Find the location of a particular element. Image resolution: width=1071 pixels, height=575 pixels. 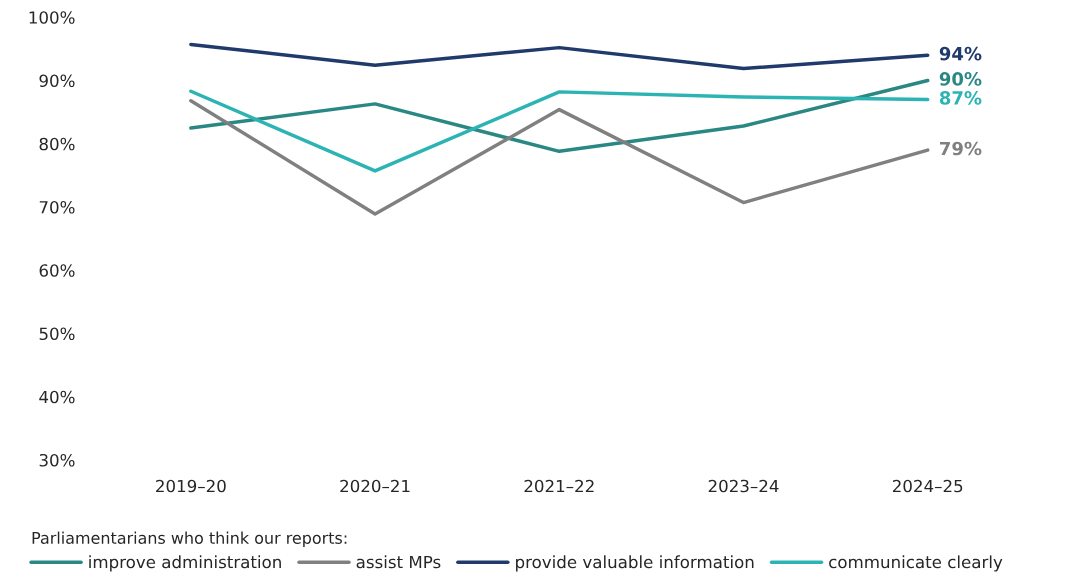

x-tick-label: 2021–22 is located at coordinates (559, 486).